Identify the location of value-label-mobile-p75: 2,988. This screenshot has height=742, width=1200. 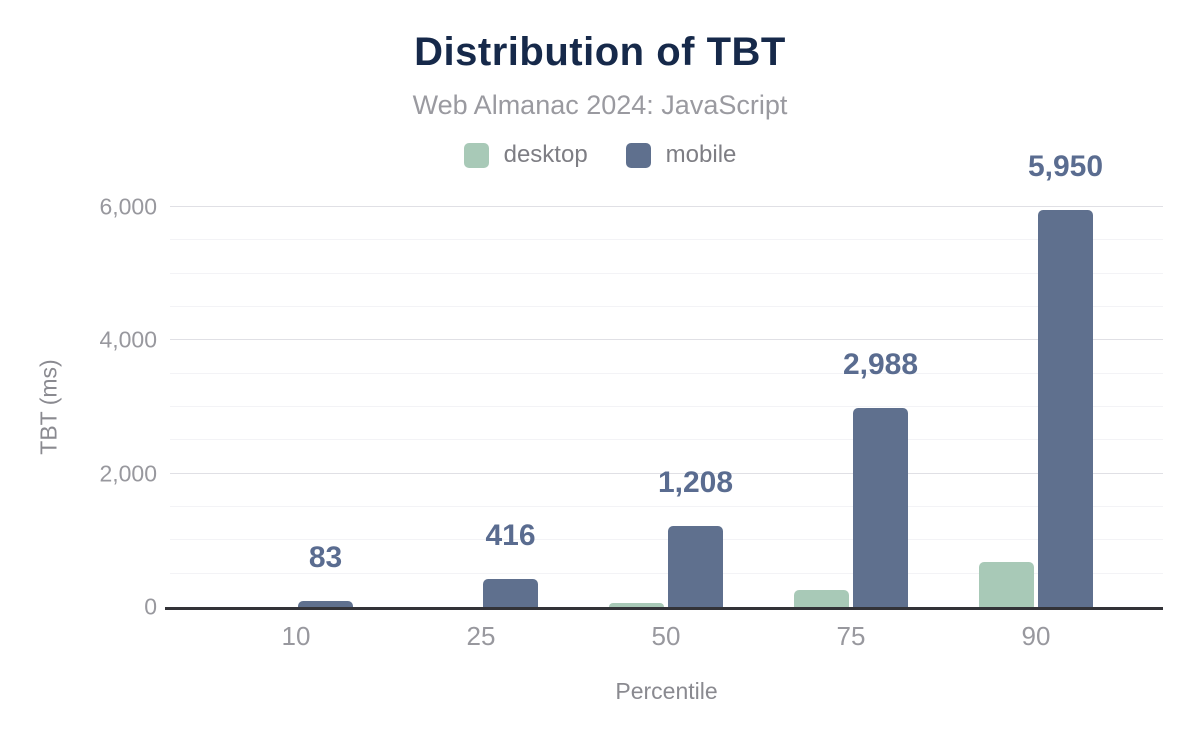
(880, 364).